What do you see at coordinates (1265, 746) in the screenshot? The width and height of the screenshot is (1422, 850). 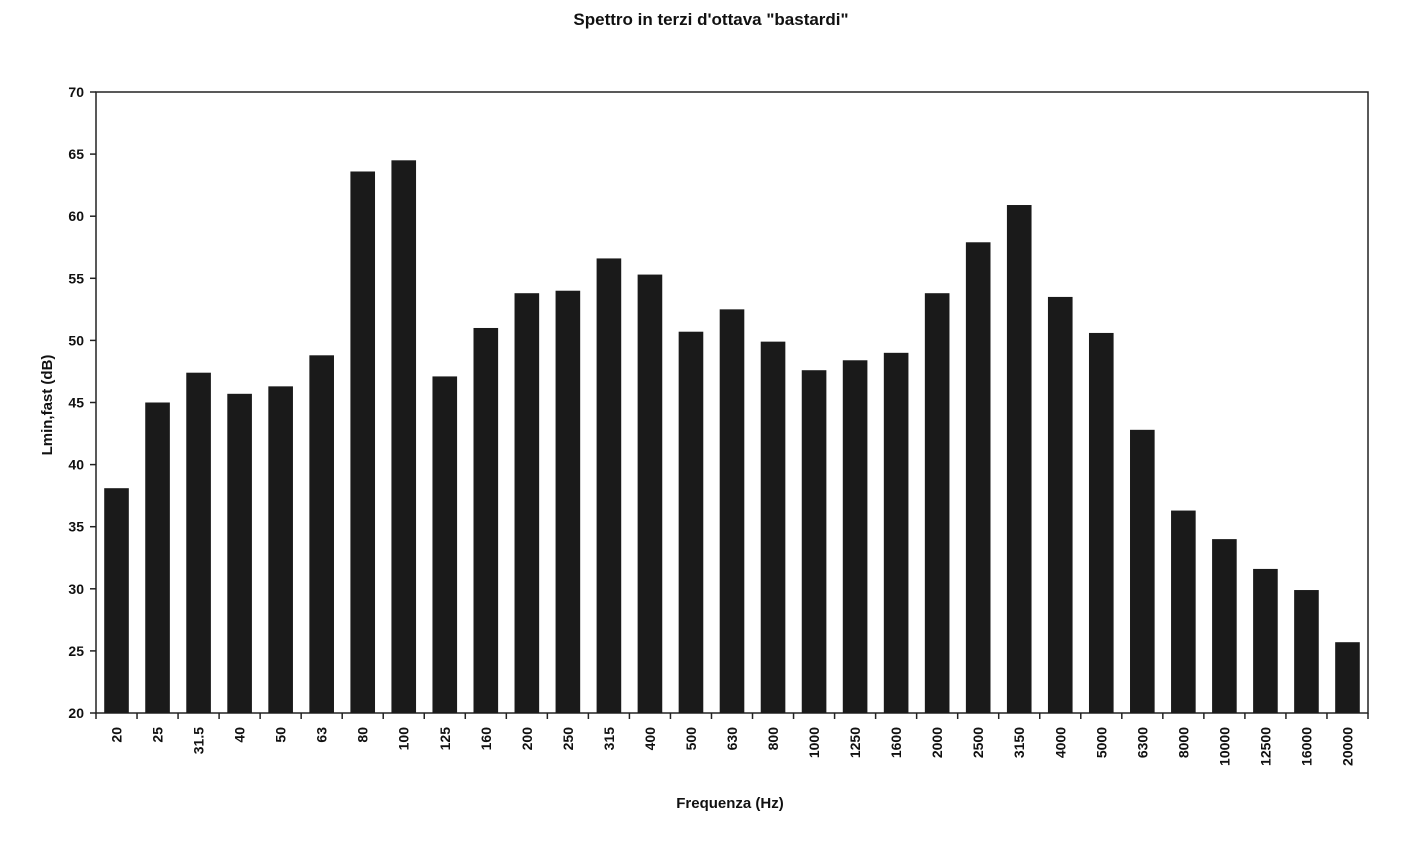 I see `x-tick-label: 12500` at bounding box center [1265, 746].